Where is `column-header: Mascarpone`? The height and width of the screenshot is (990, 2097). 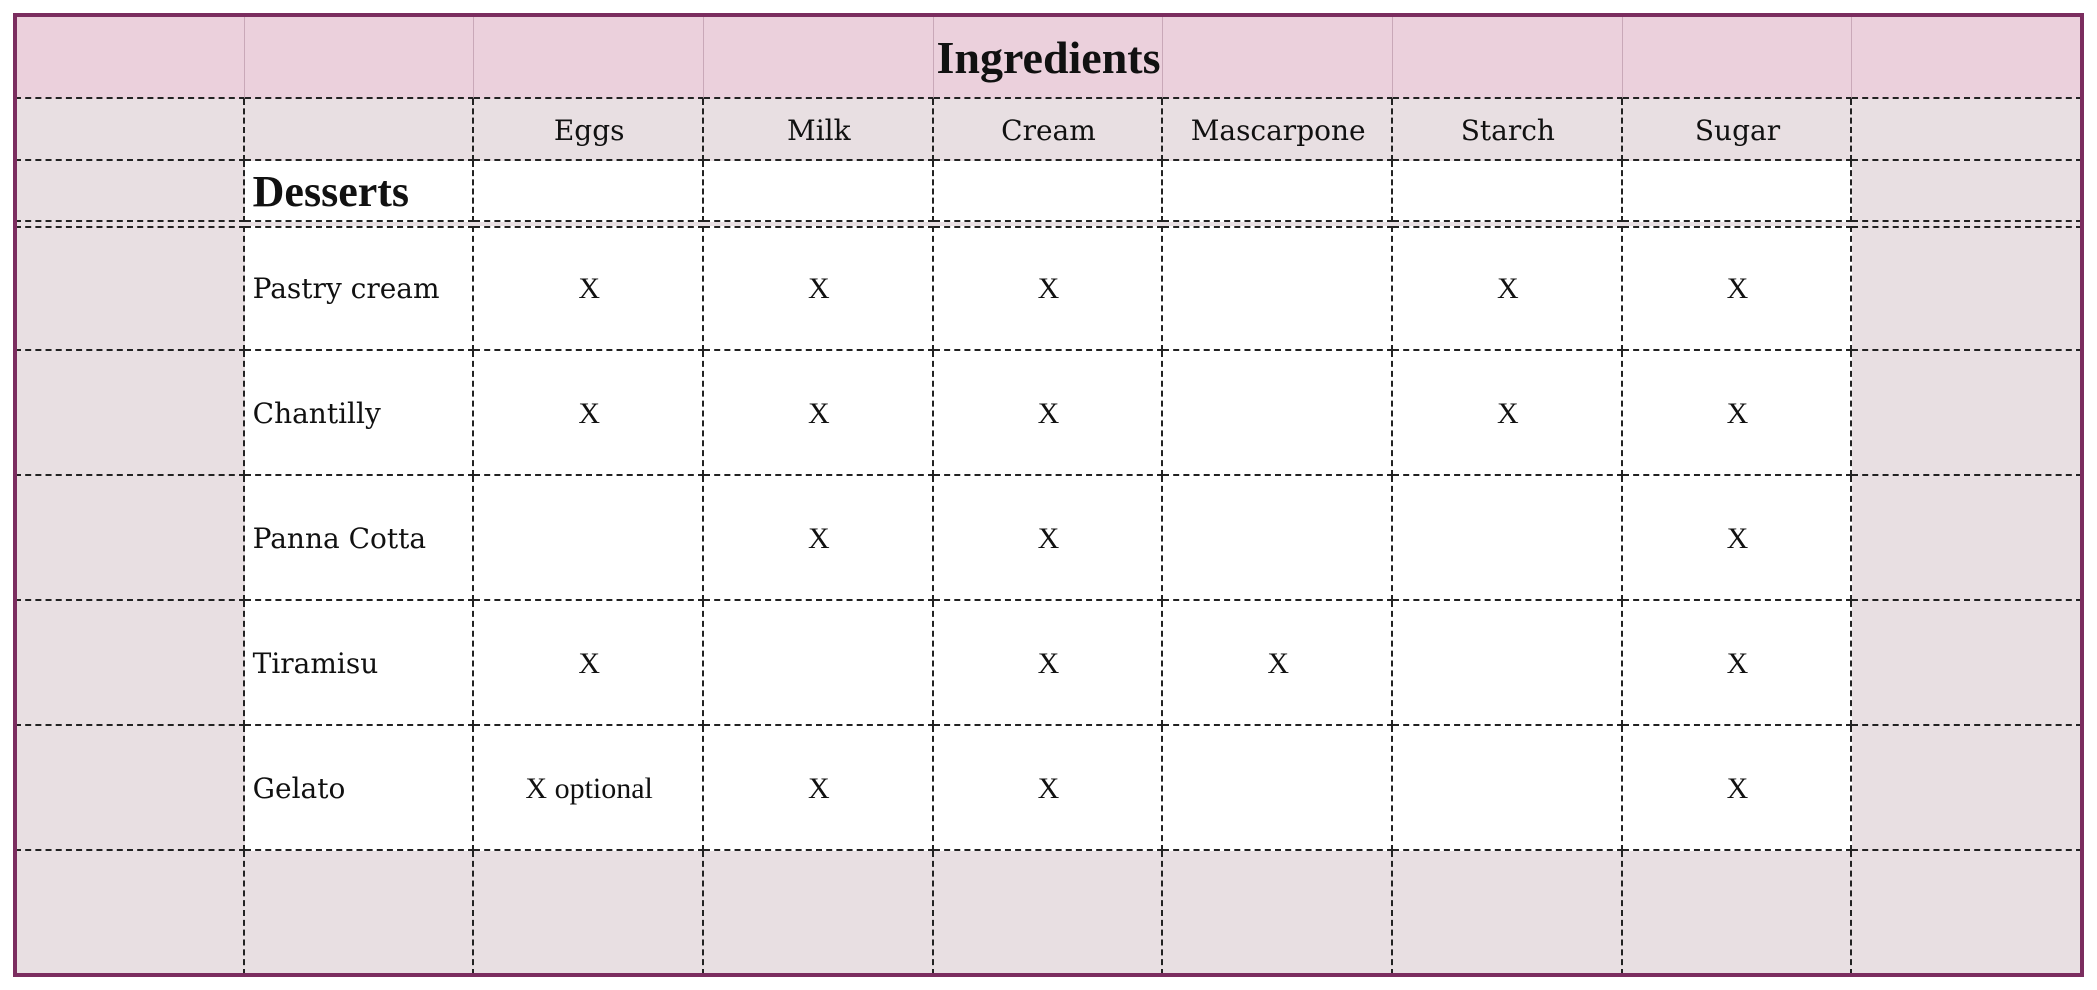 column-header: Mascarpone is located at coordinates (1278, 130).